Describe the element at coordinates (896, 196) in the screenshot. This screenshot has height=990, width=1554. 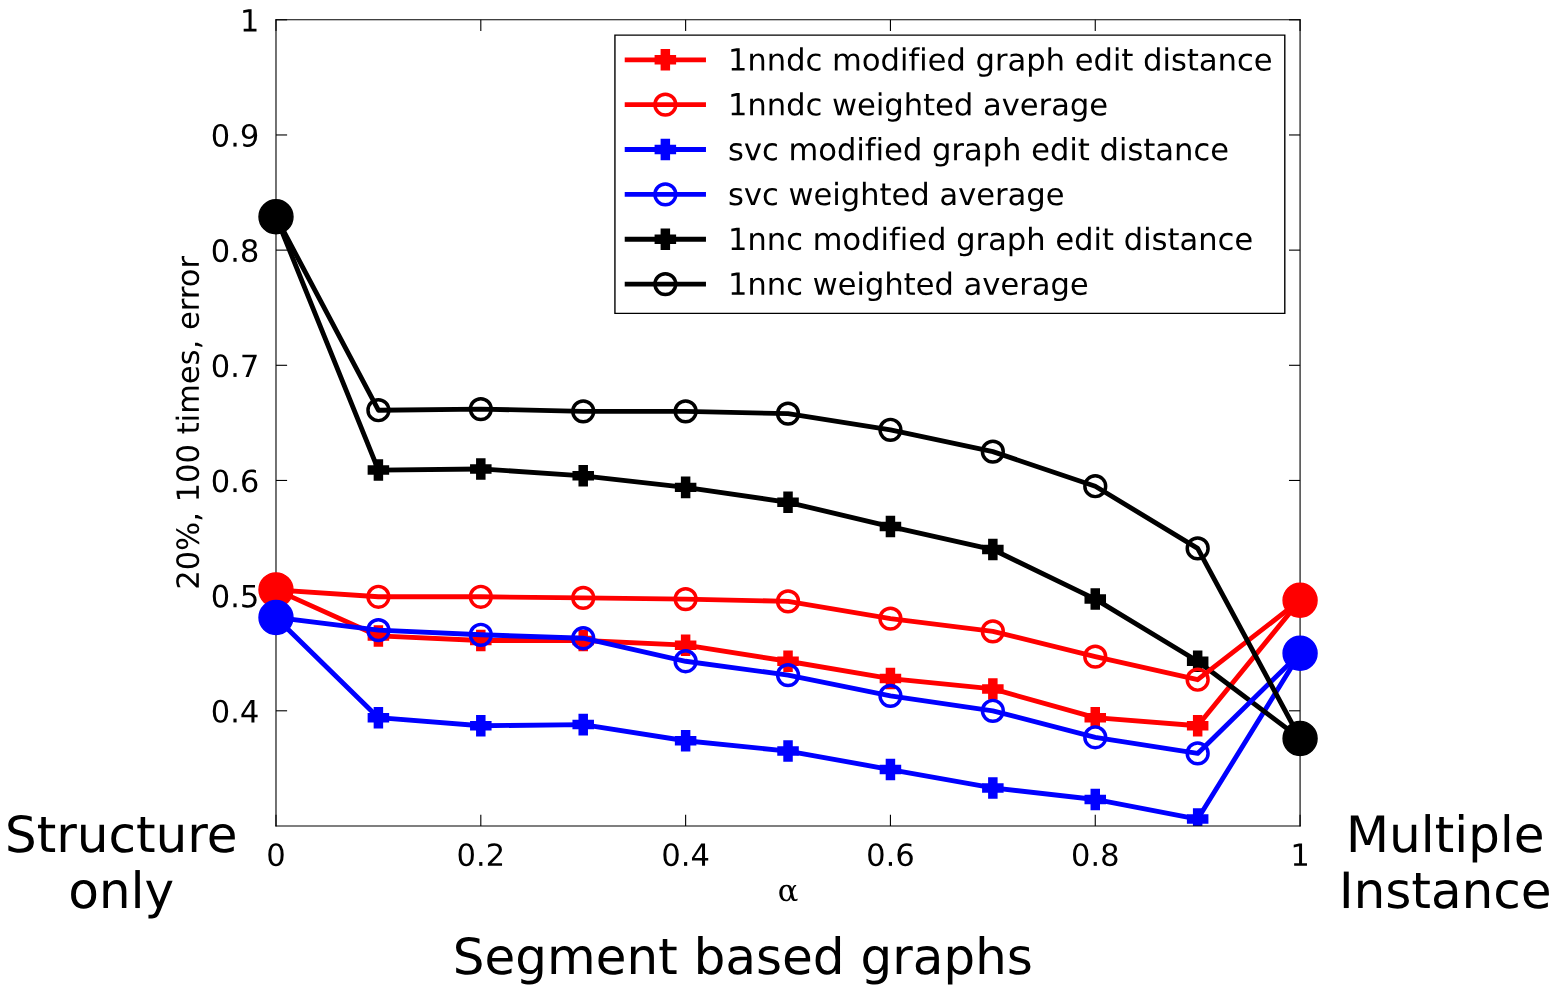
I see `legend-label: svc weighted average` at that location.